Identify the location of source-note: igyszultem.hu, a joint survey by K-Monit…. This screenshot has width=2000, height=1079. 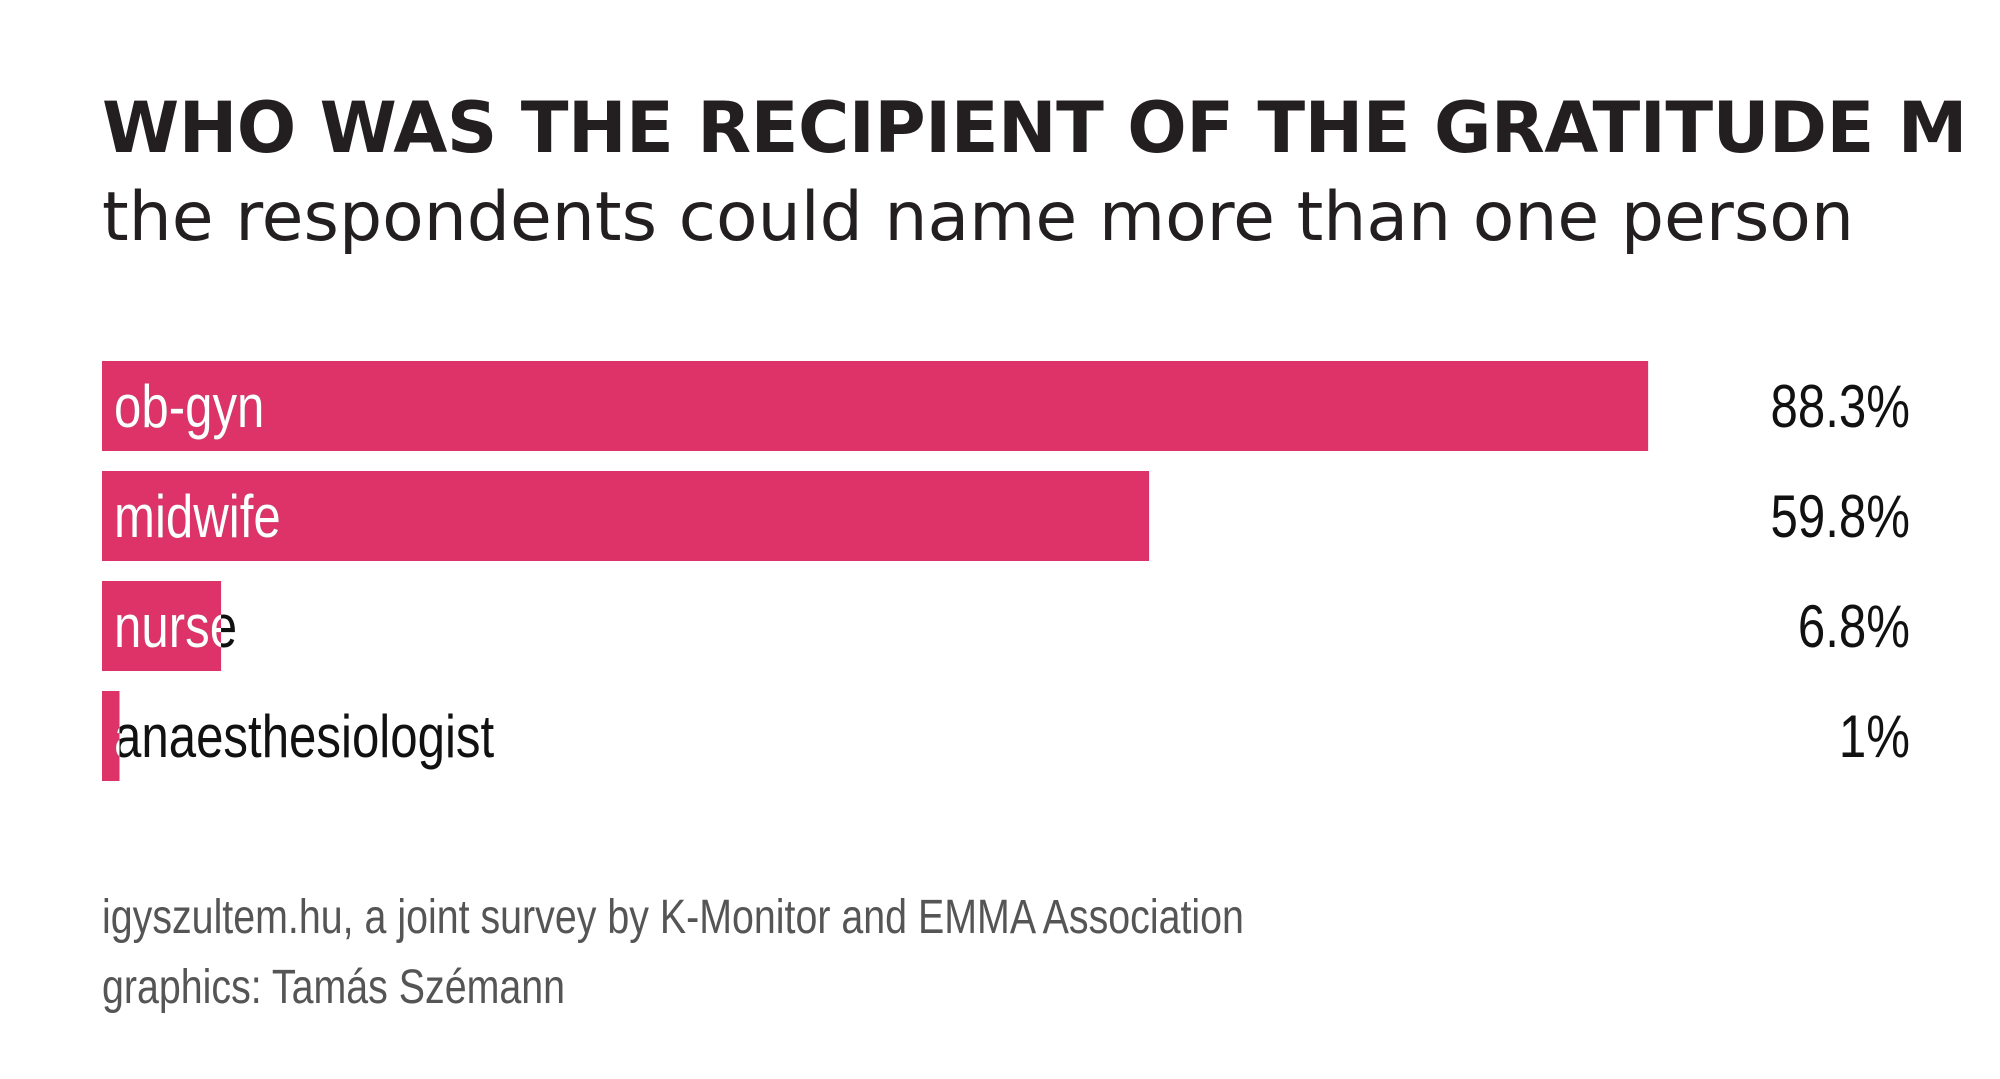
(673, 917).